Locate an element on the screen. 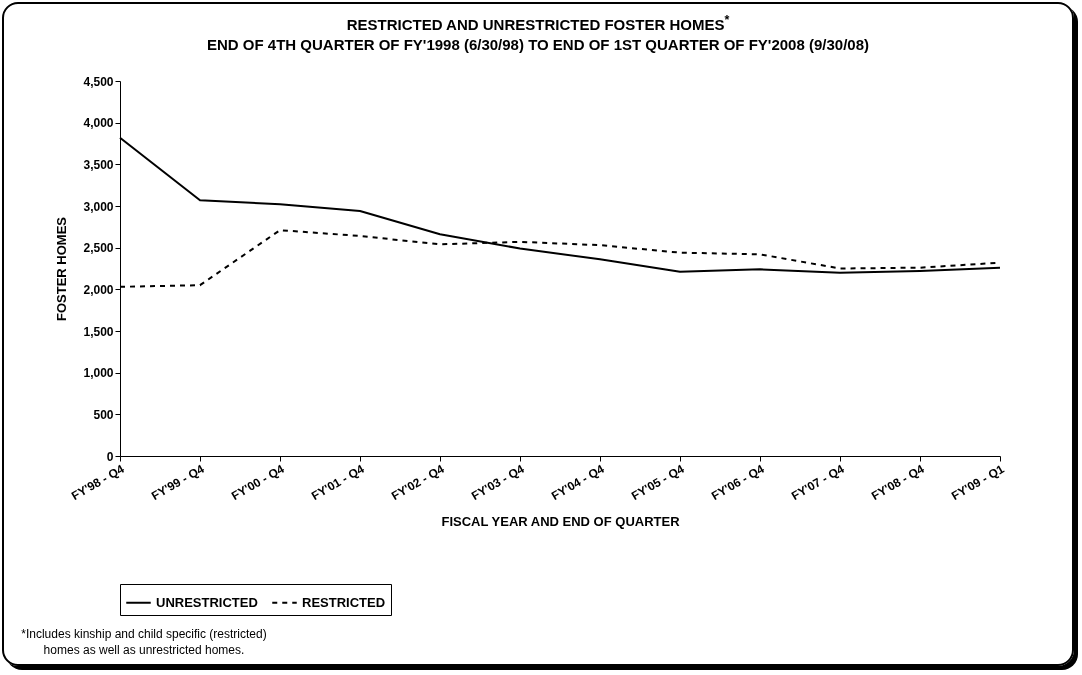 This screenshot has width=1082, height=675. y-tick-label: 1,000 is located at coordinates (98, 373).